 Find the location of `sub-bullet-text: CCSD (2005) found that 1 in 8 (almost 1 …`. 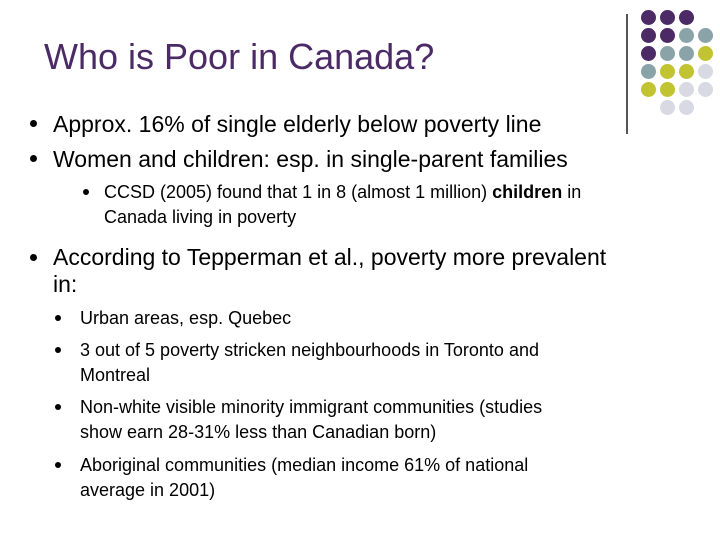

sub-bullet-text: CCSD (2005) found that 1 in 8 (almost 1 … is located at coordinates (342, 192).